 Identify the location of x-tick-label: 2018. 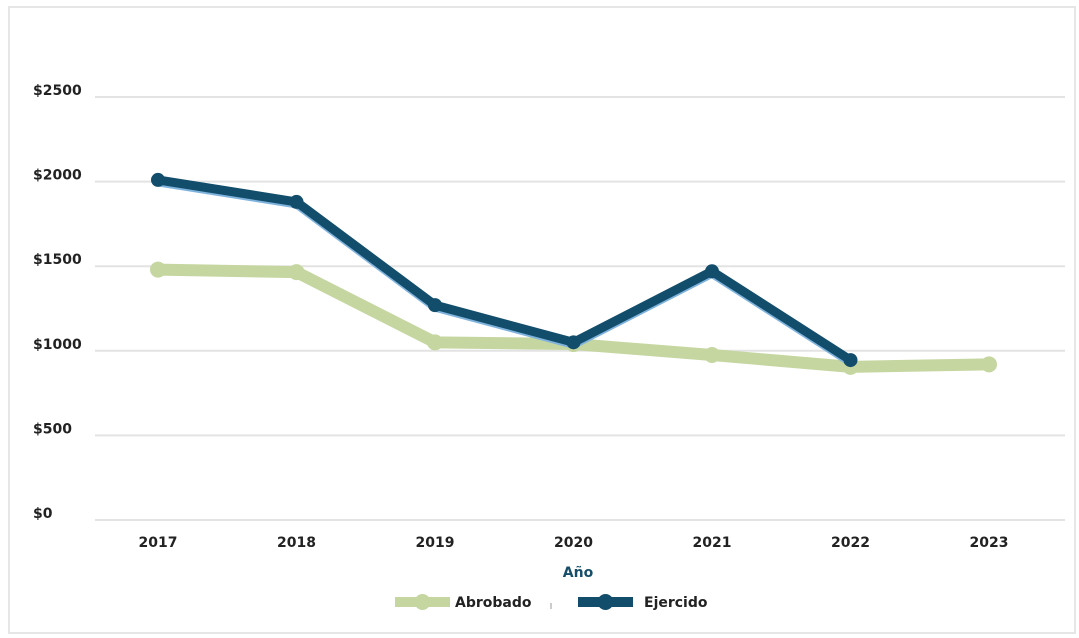
(296, 543).